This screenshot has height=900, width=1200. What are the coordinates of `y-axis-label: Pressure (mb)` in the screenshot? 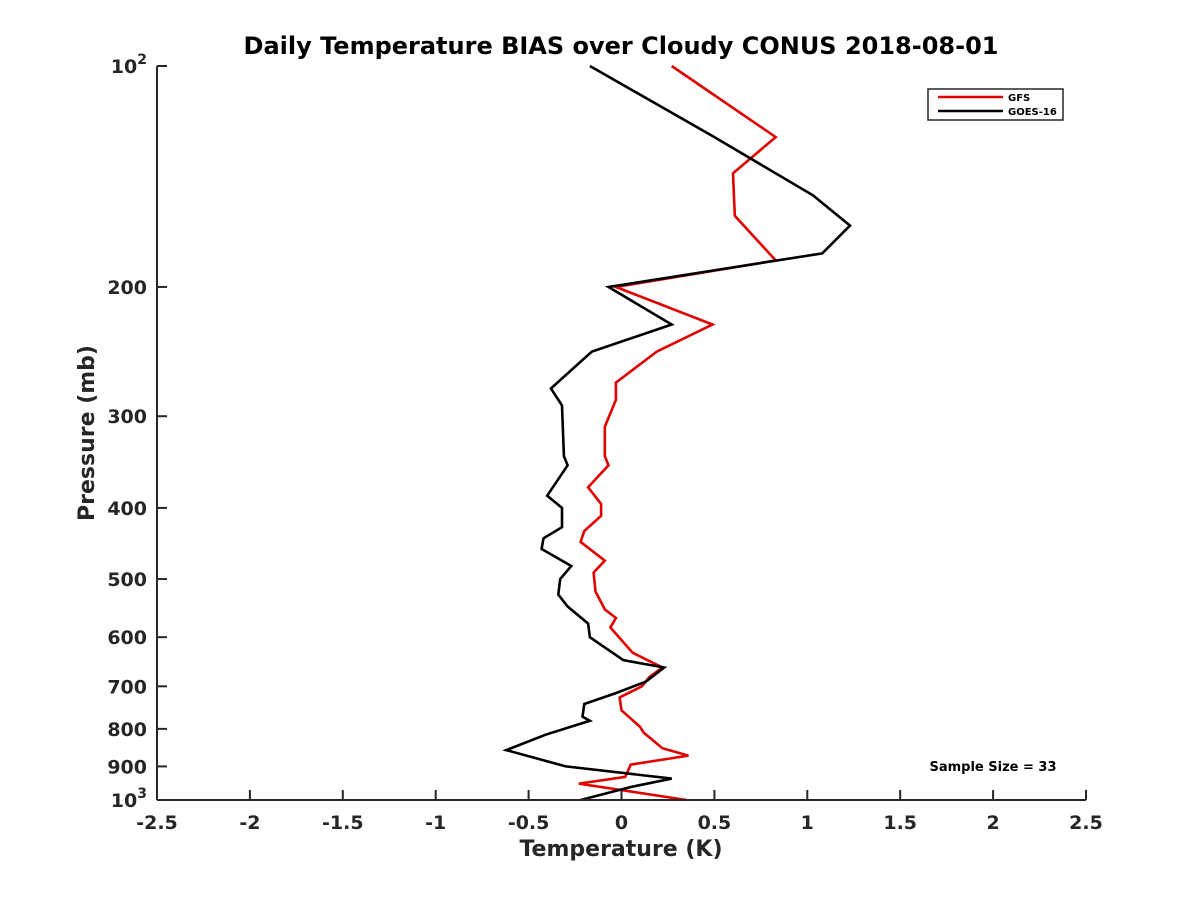 It's located at (87, 433).